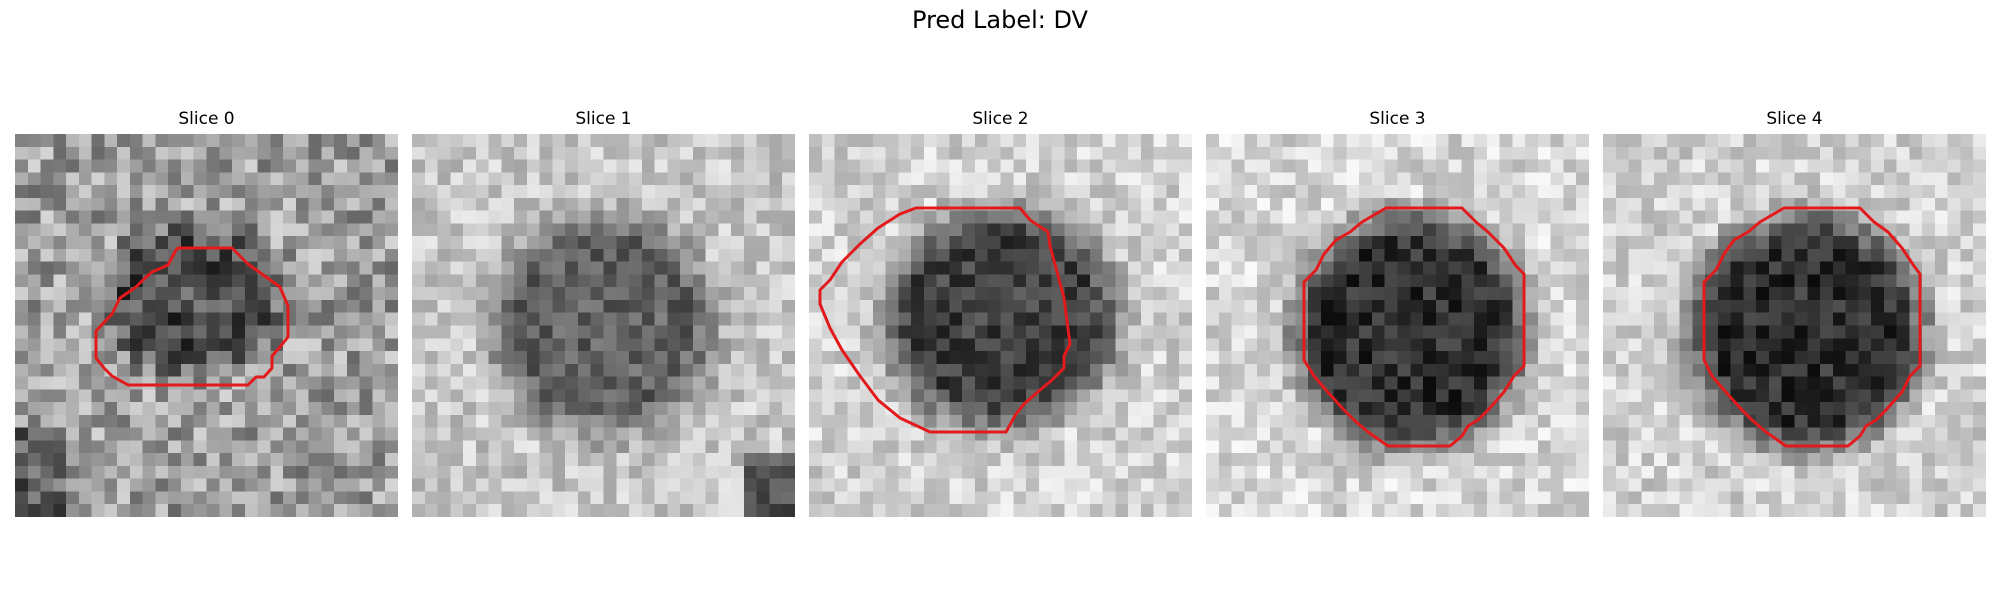  Describe the element at coordinates (206, 119) in the screenshot. I see `slice-title: Slice 0` at that location.